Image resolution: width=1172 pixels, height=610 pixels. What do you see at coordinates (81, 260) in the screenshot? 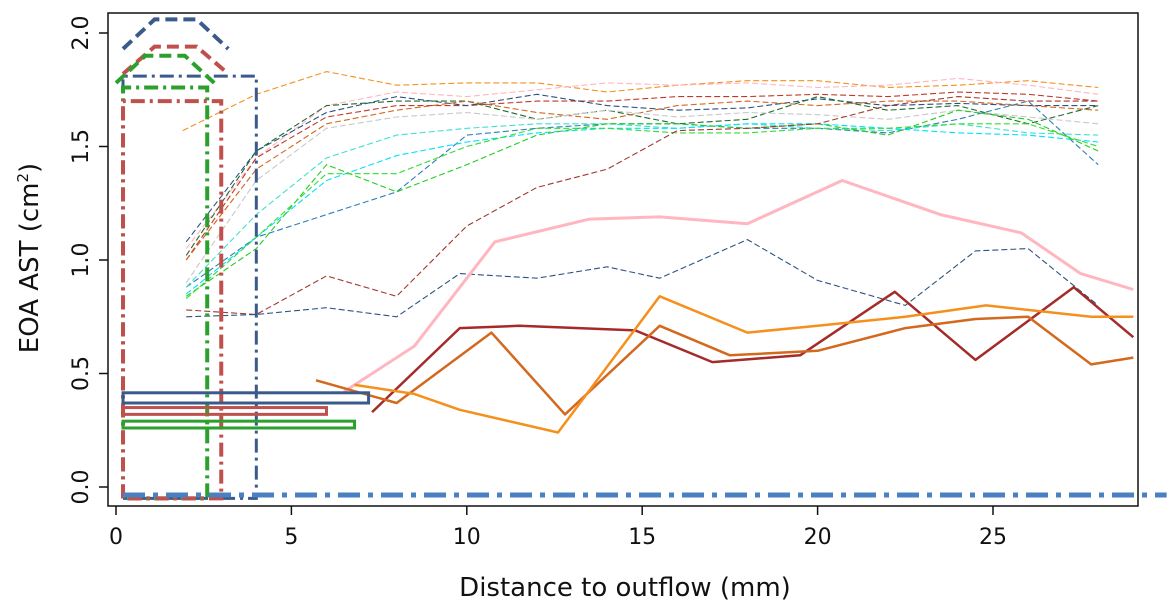
I see `y-tick-label-2: 1.0` at bounding box center [81, 260].